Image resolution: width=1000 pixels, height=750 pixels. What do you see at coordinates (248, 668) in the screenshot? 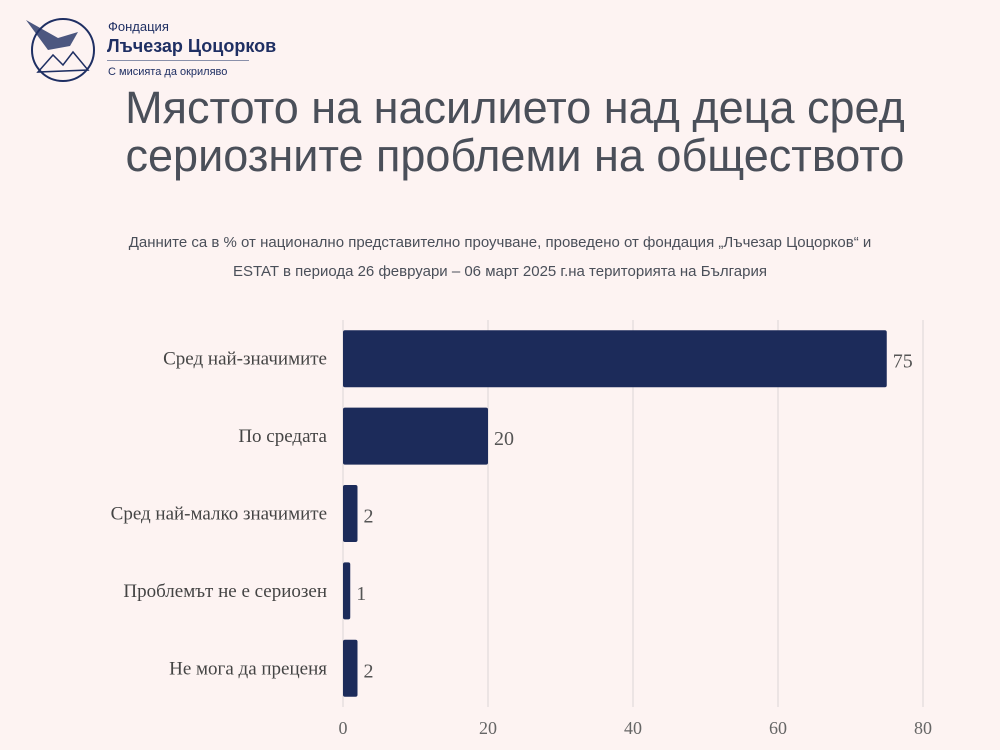
I see `category-label: Не мога да преценя` at bounding box center [248, 668].